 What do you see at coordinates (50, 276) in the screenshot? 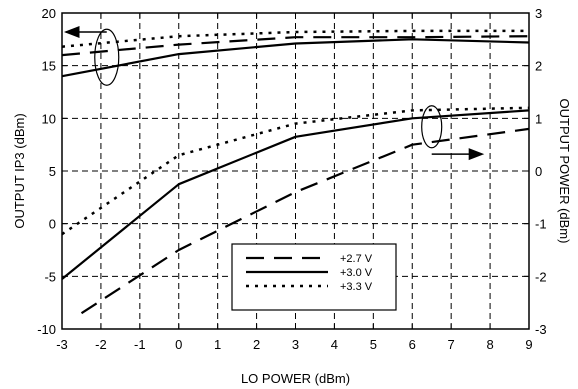
I see `y-tick-label: -5` at bounding box center [50, 276].